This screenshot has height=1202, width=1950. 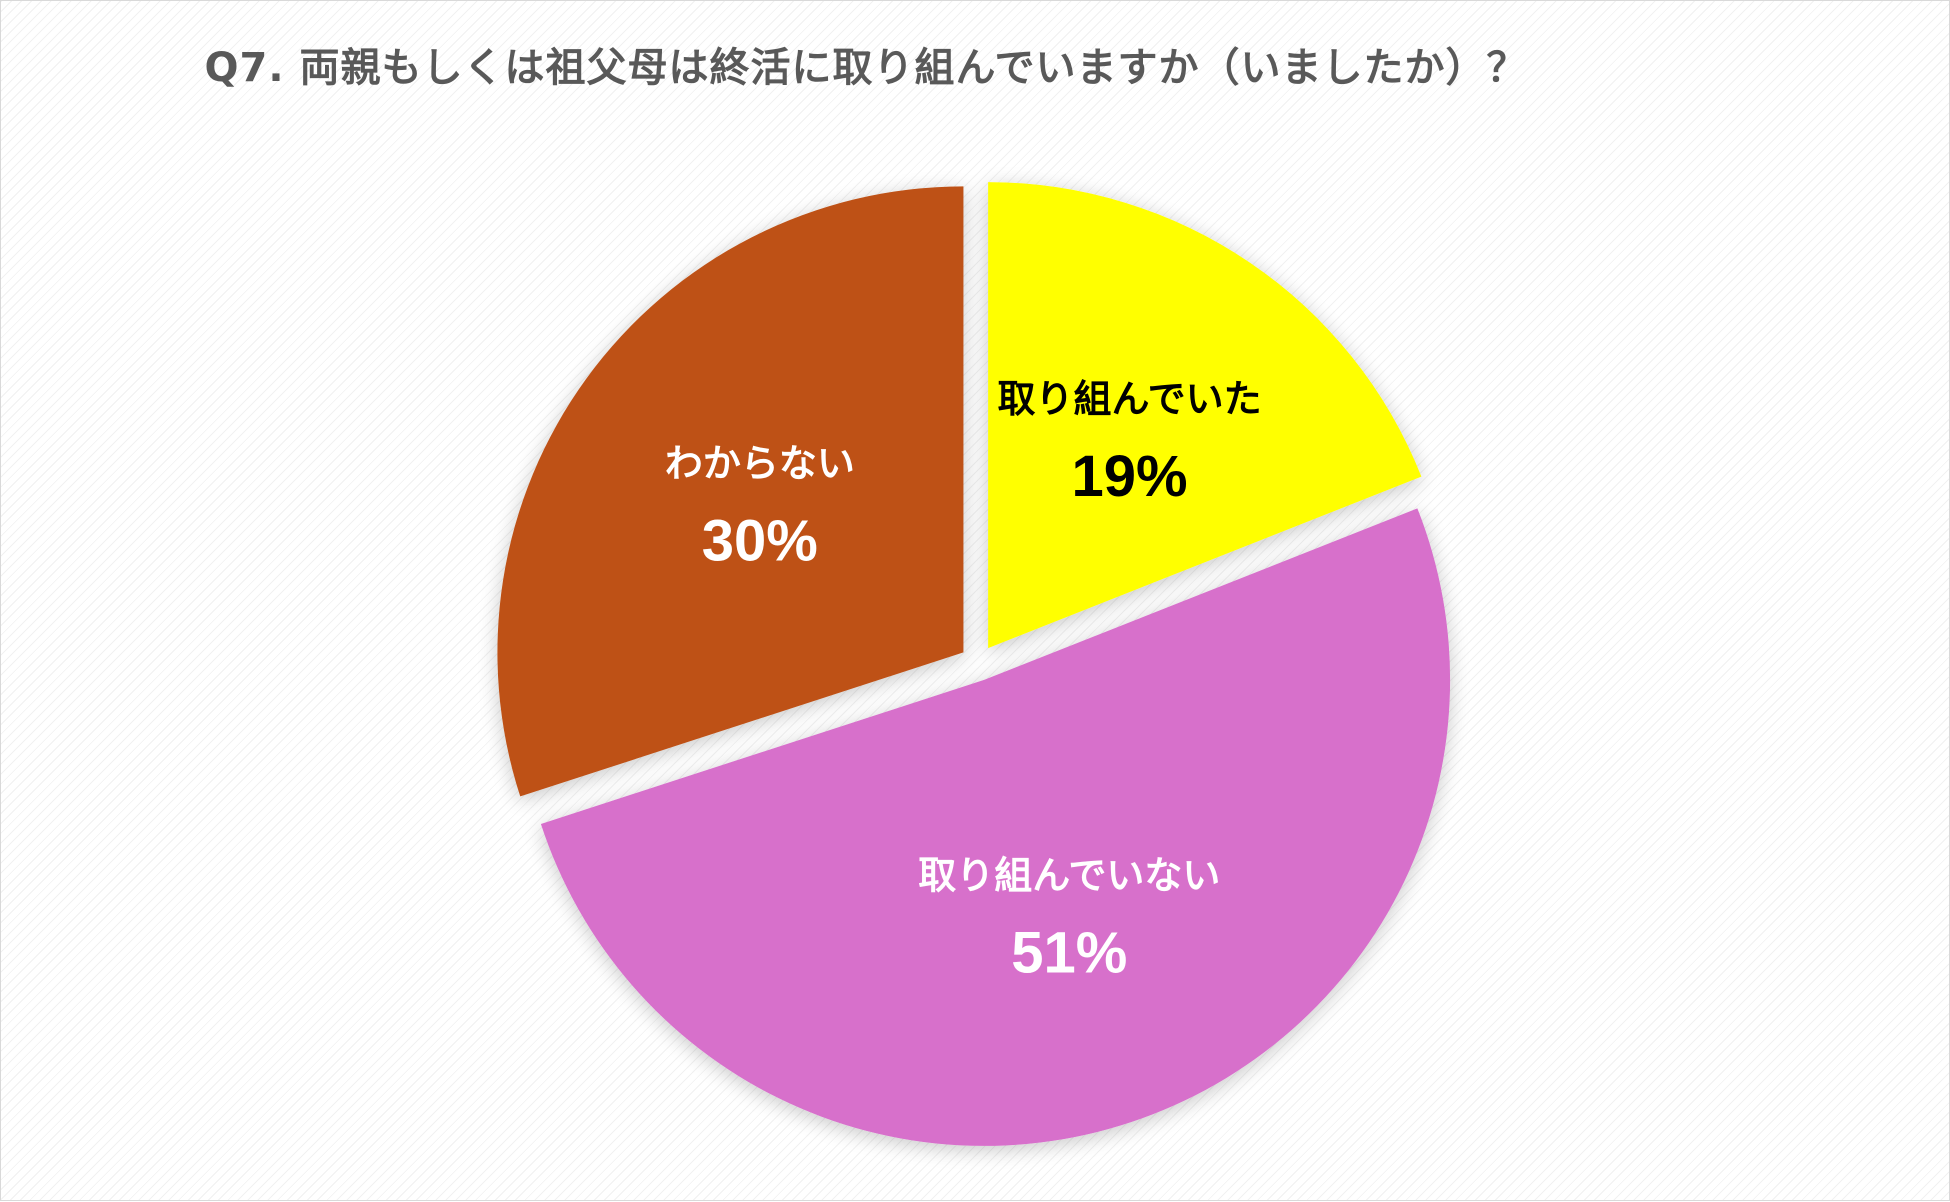 I want to click on chart-title: Q7. 両親もしくは祖父母は終活に取り組んでいますか（いましたか）？, so click(x=866, y=68).